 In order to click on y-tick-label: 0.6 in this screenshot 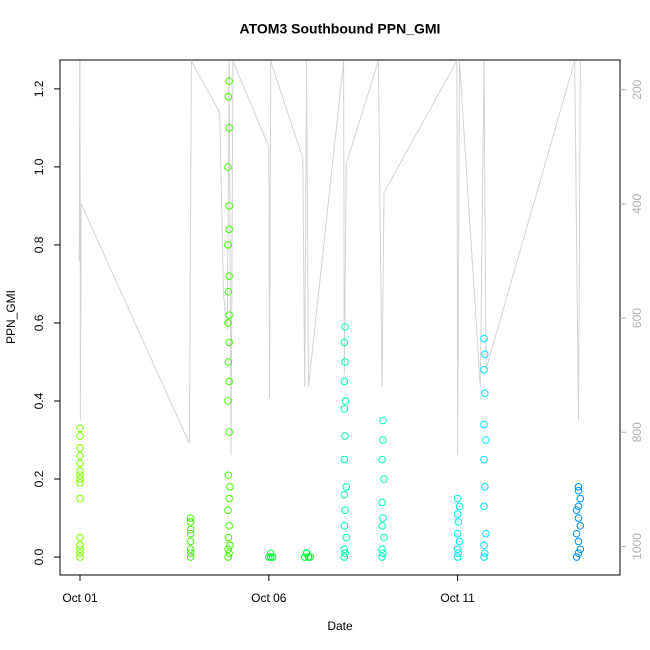, I will do `click(39, 322)`.